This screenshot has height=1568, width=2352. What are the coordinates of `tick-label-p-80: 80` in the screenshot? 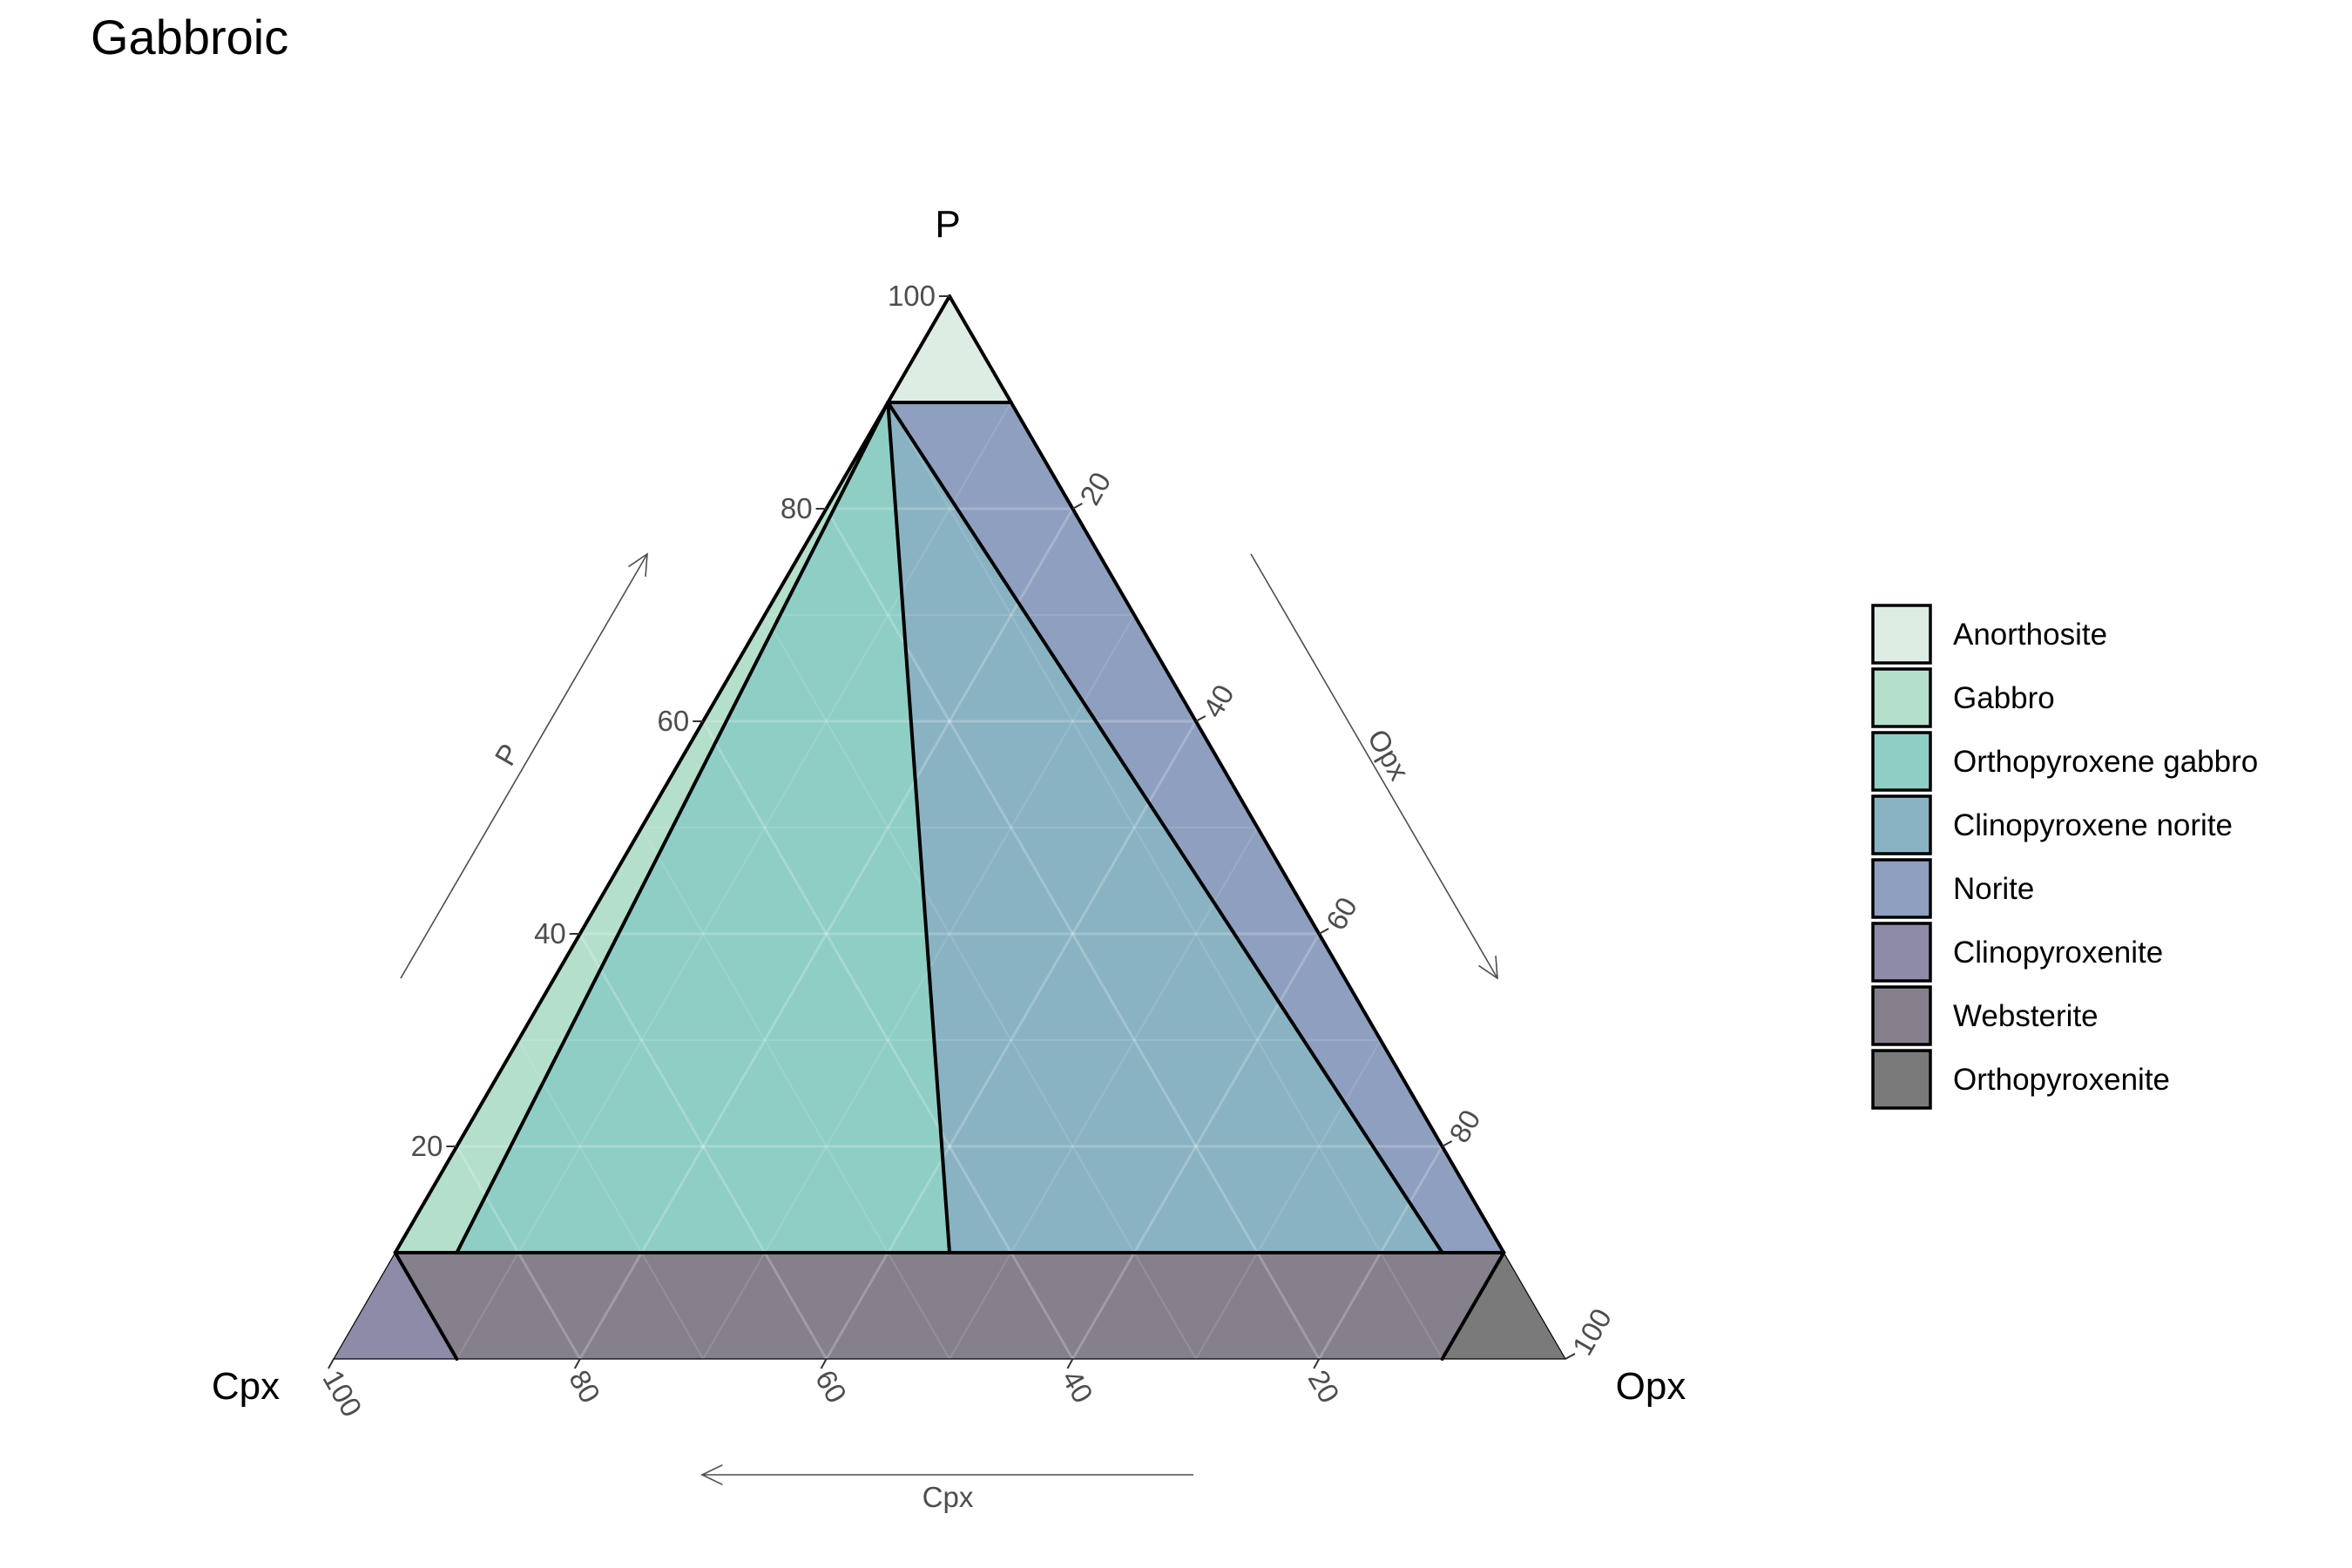 It's located at (797, 508).